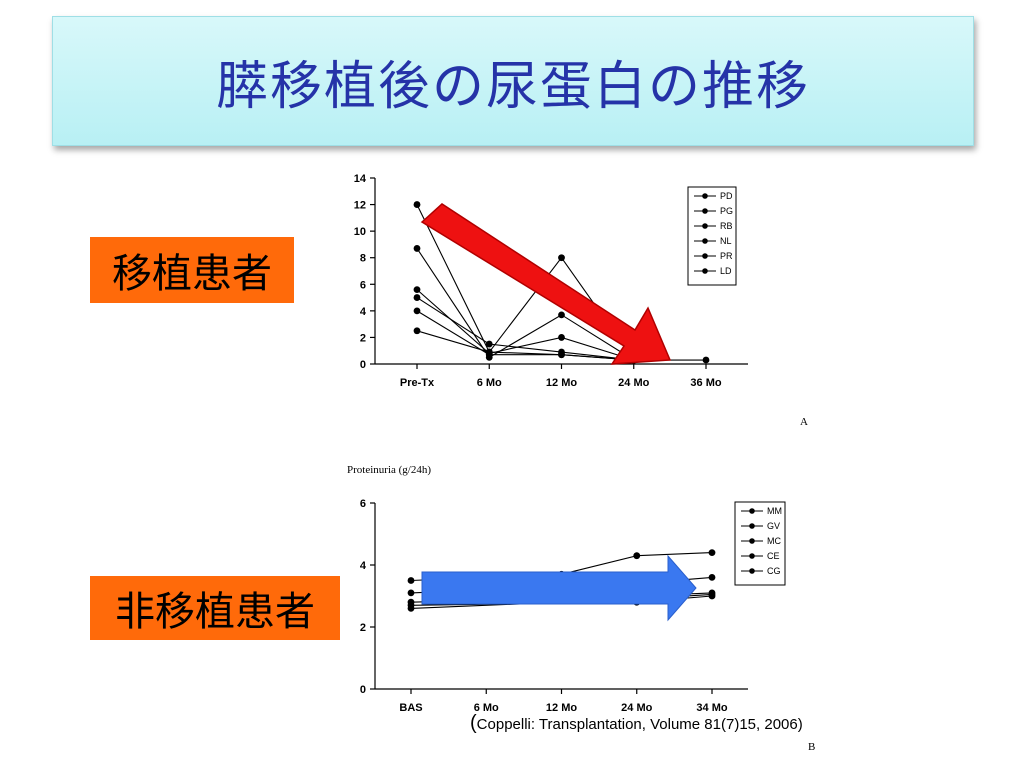  Describe the element at coordinates (512, 86) in the screenshot. I see `slide-title: 膵移植後の尿蛋白の推移` at that location.